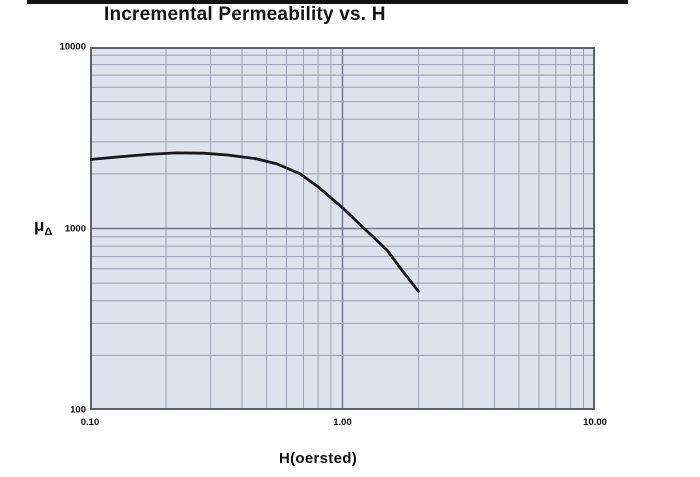 The image size is (700, 477). I want to click on chart-title: Incremental Permeability vs. H, so click(245, 14).